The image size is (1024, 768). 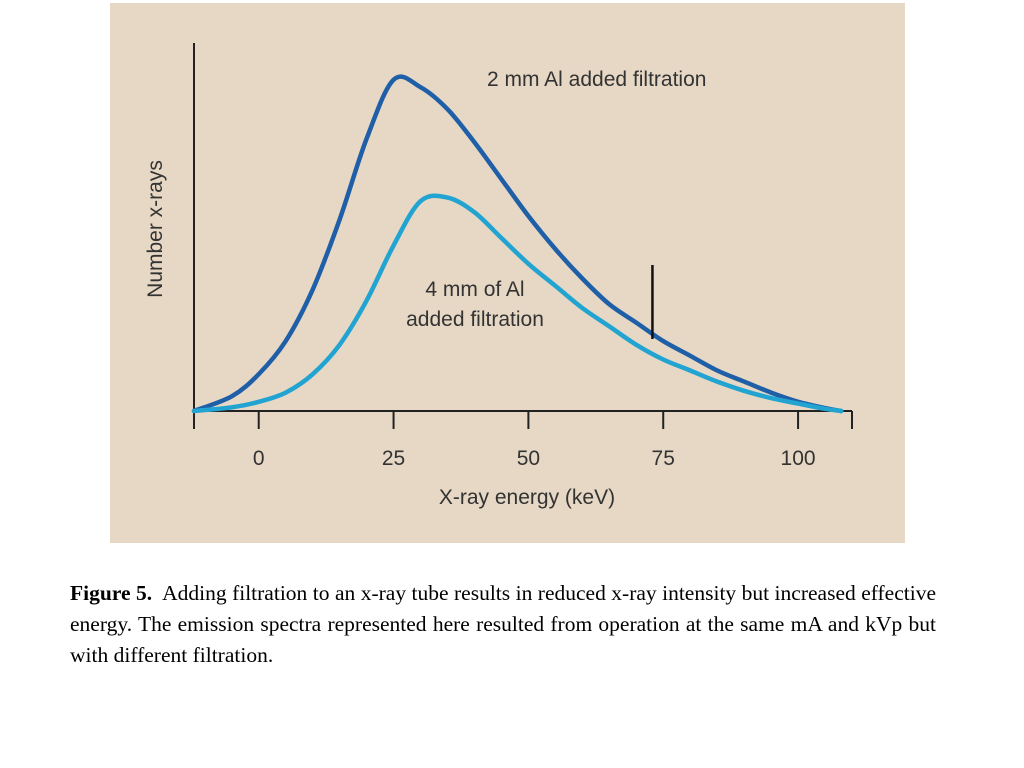 I want to click on x-tick-label: 100, so click(x=798, y=458).